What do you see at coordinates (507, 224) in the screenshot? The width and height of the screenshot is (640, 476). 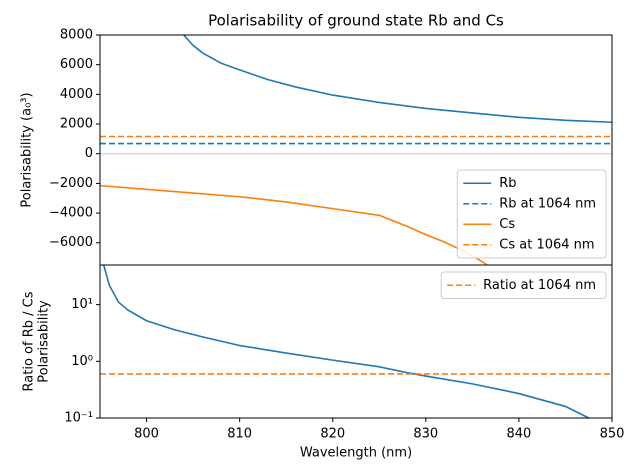 I see `legend-label: Cs` at bounding box center [507, 224].